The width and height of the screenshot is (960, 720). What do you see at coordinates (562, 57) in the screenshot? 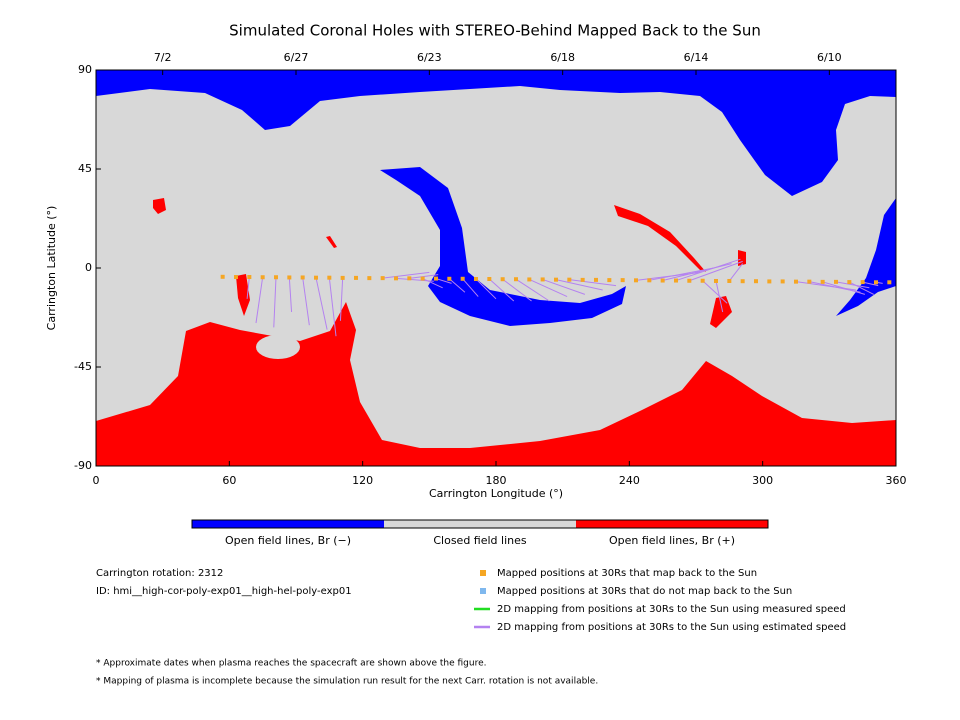
I see `top-tick-label: 6/18` at bounding box center [562, 57].